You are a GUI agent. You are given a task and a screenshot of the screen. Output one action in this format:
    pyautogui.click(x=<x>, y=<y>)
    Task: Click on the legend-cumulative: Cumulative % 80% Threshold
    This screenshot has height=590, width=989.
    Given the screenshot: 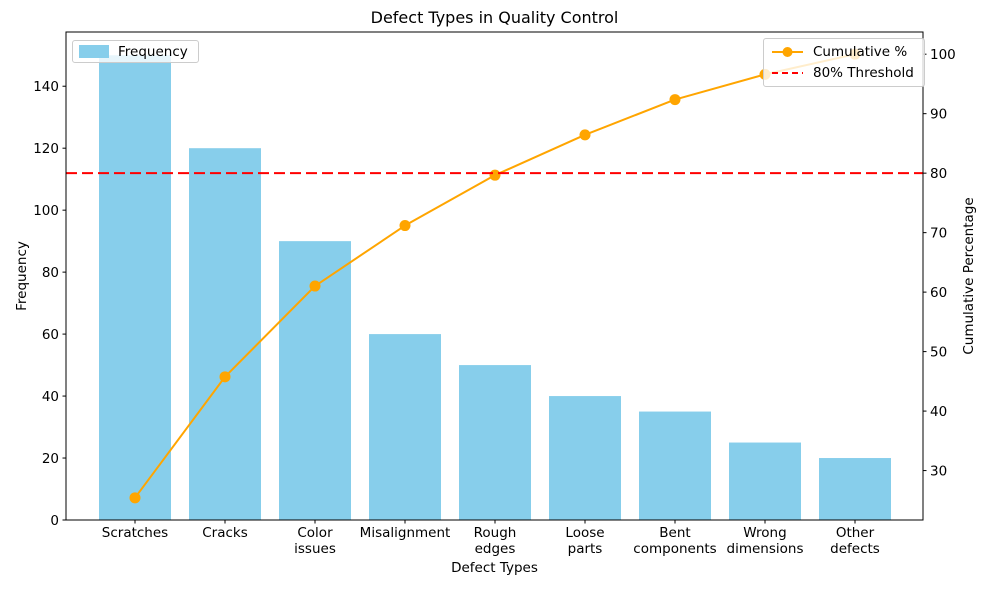 What is the action you would take?
    pyautogui.click(x=844, y=62)
    